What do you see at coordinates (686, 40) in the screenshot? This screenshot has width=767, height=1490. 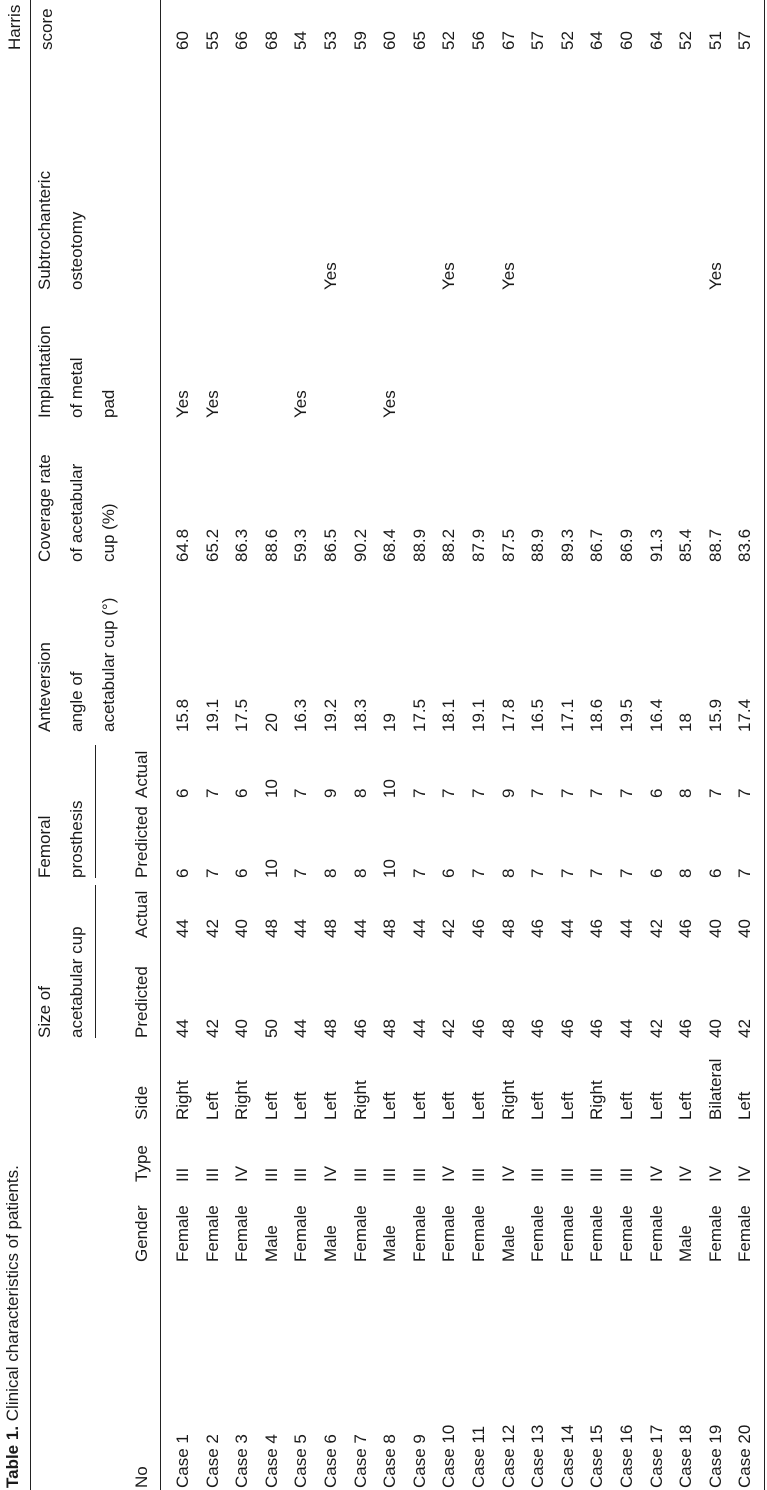 I see `cell: 52` at bounding box center [686, 40].